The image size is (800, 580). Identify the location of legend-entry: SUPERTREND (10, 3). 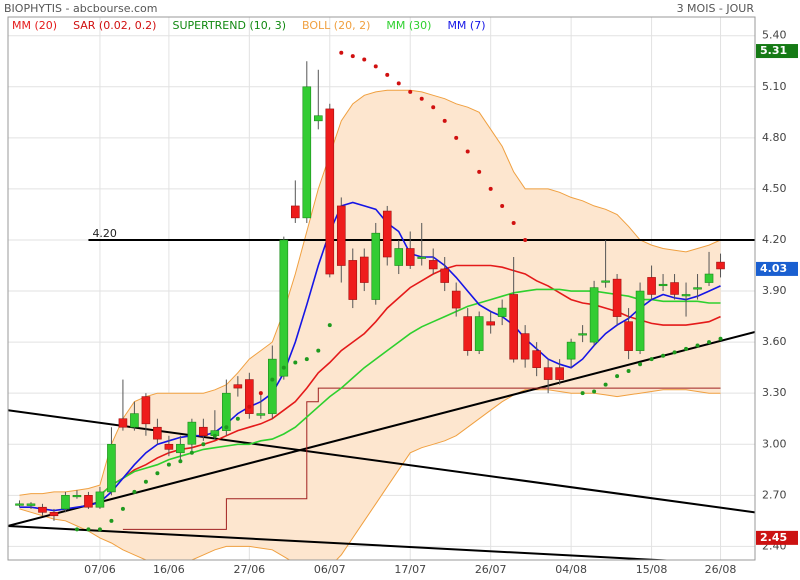
(229, 25).